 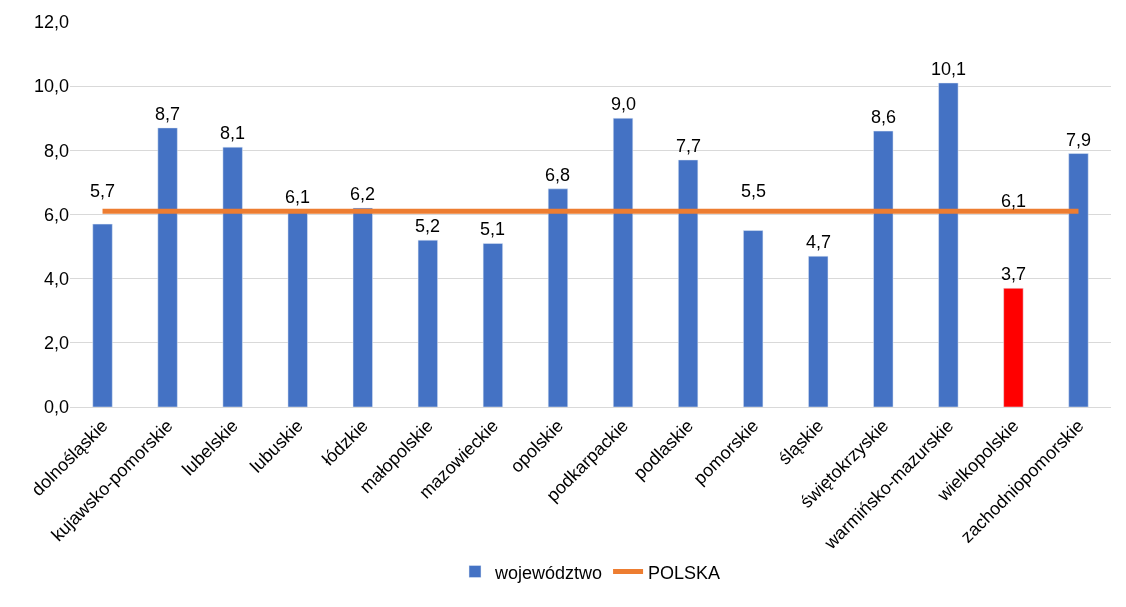 What do you see at coordinates (819, 242) in the screenshot?
I see `data-label: 4,7` at bounding box center [819, 242].